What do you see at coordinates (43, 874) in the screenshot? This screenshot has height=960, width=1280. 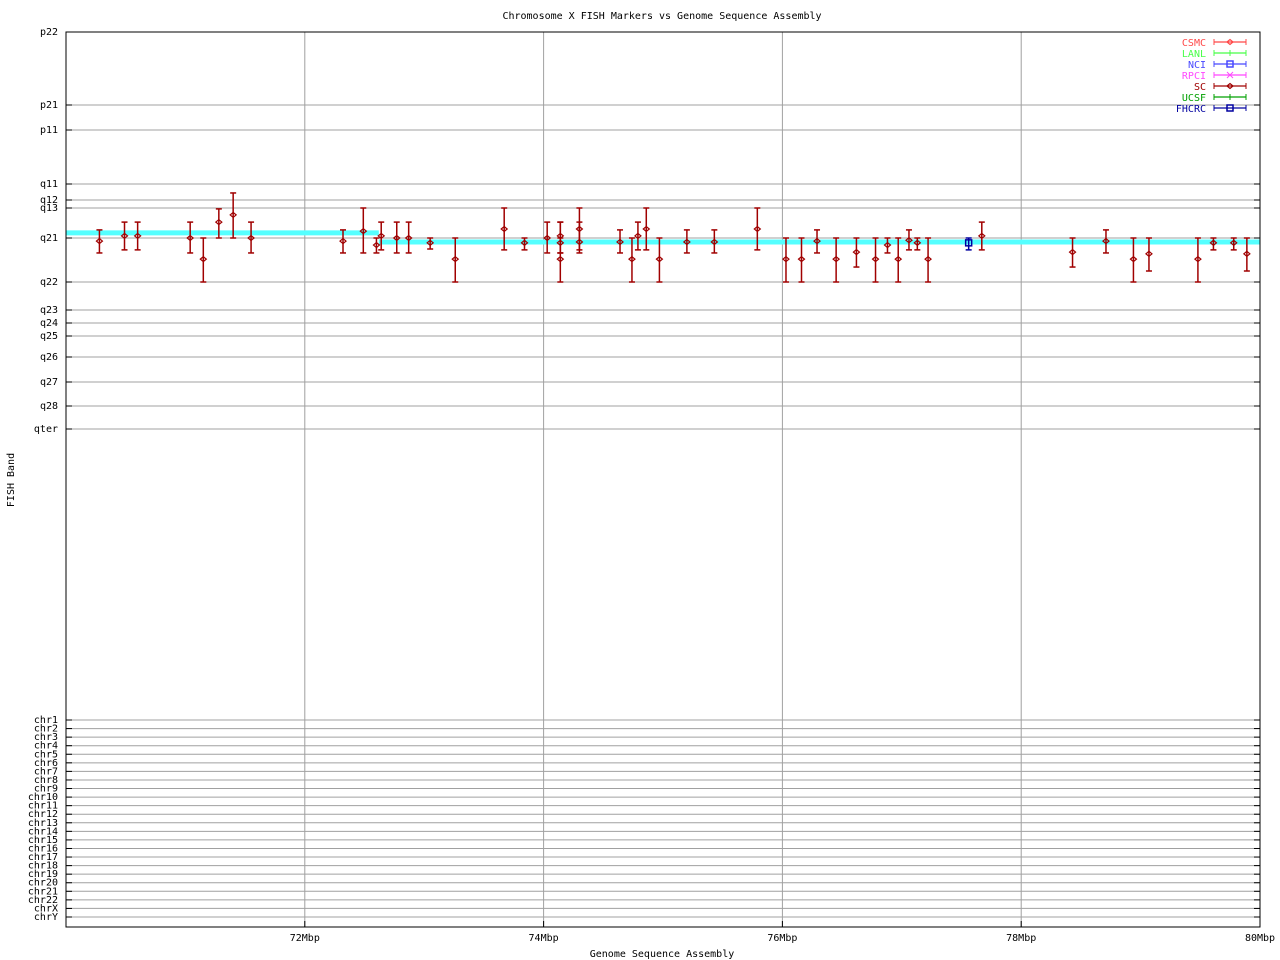 I see `y-tick-label: chr19` at bounding box center [43, 874].